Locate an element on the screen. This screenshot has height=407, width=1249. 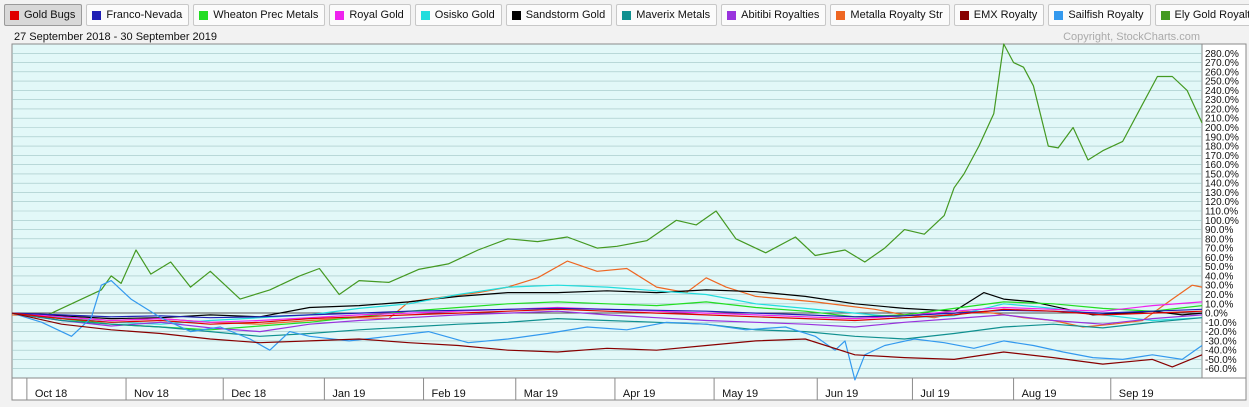
y-tick-label: 180.0% is located at coordinates (1222, 147).